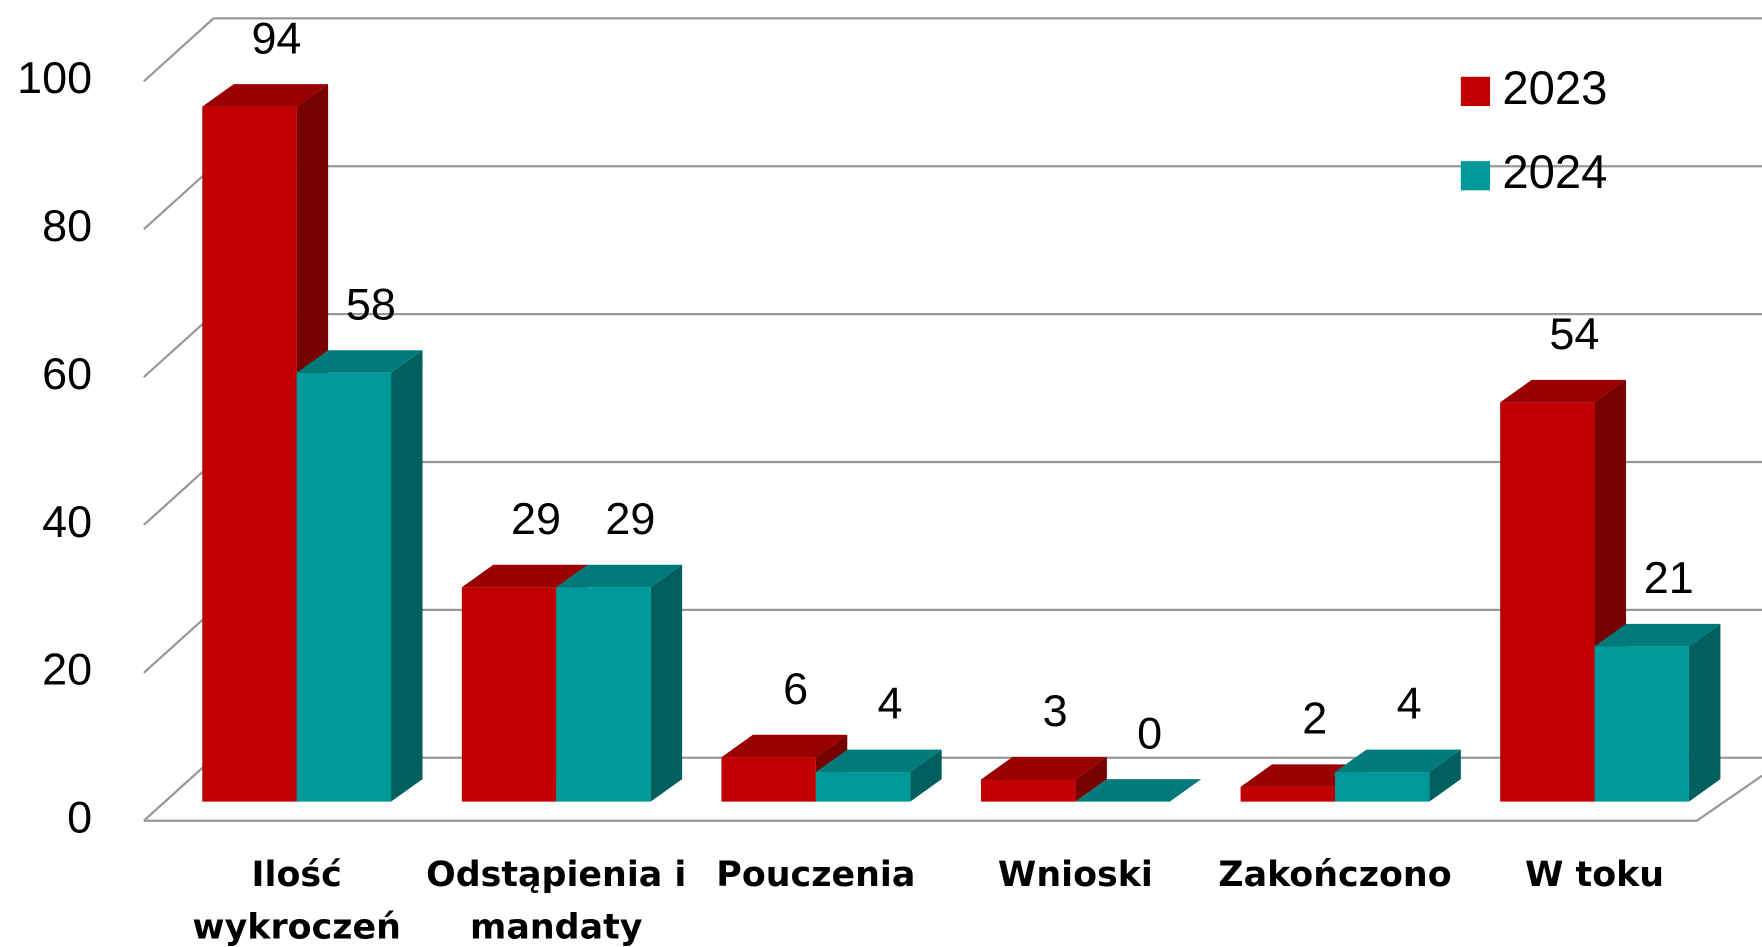  Describe the element at coordinates (67, 373) in the screenshot. I see `y-tick-label: 60` at that location.